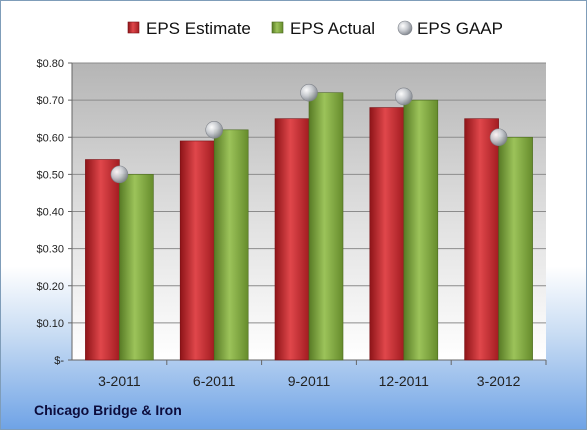 This screenshot has height=430, width=587. Describe the element at coordinates (50, 250) in the screenshot. I see `y-tick-label: $0.30` at that location.